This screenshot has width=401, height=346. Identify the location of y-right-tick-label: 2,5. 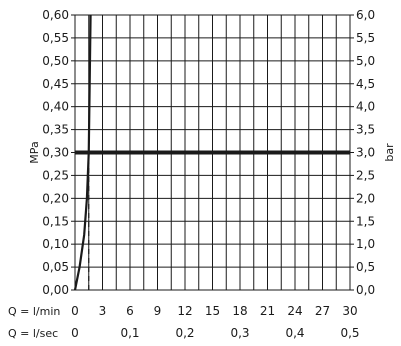
(365, 175).